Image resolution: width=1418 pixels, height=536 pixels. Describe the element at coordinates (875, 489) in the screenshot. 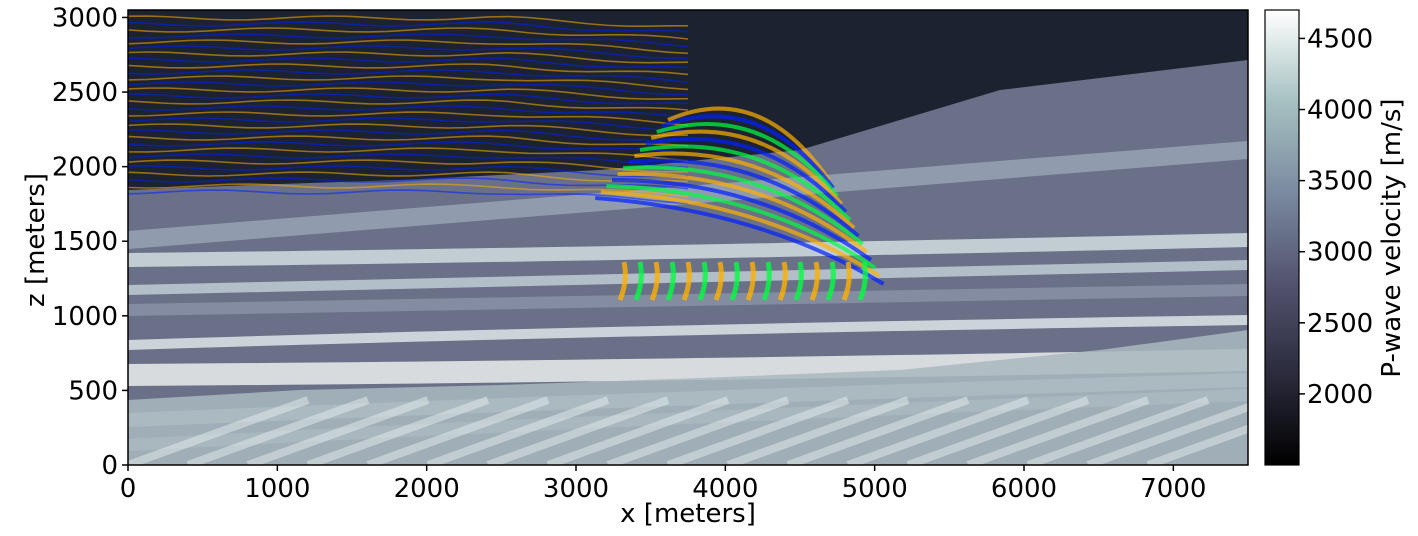

I see `x-tick-label: 5000` at that location.